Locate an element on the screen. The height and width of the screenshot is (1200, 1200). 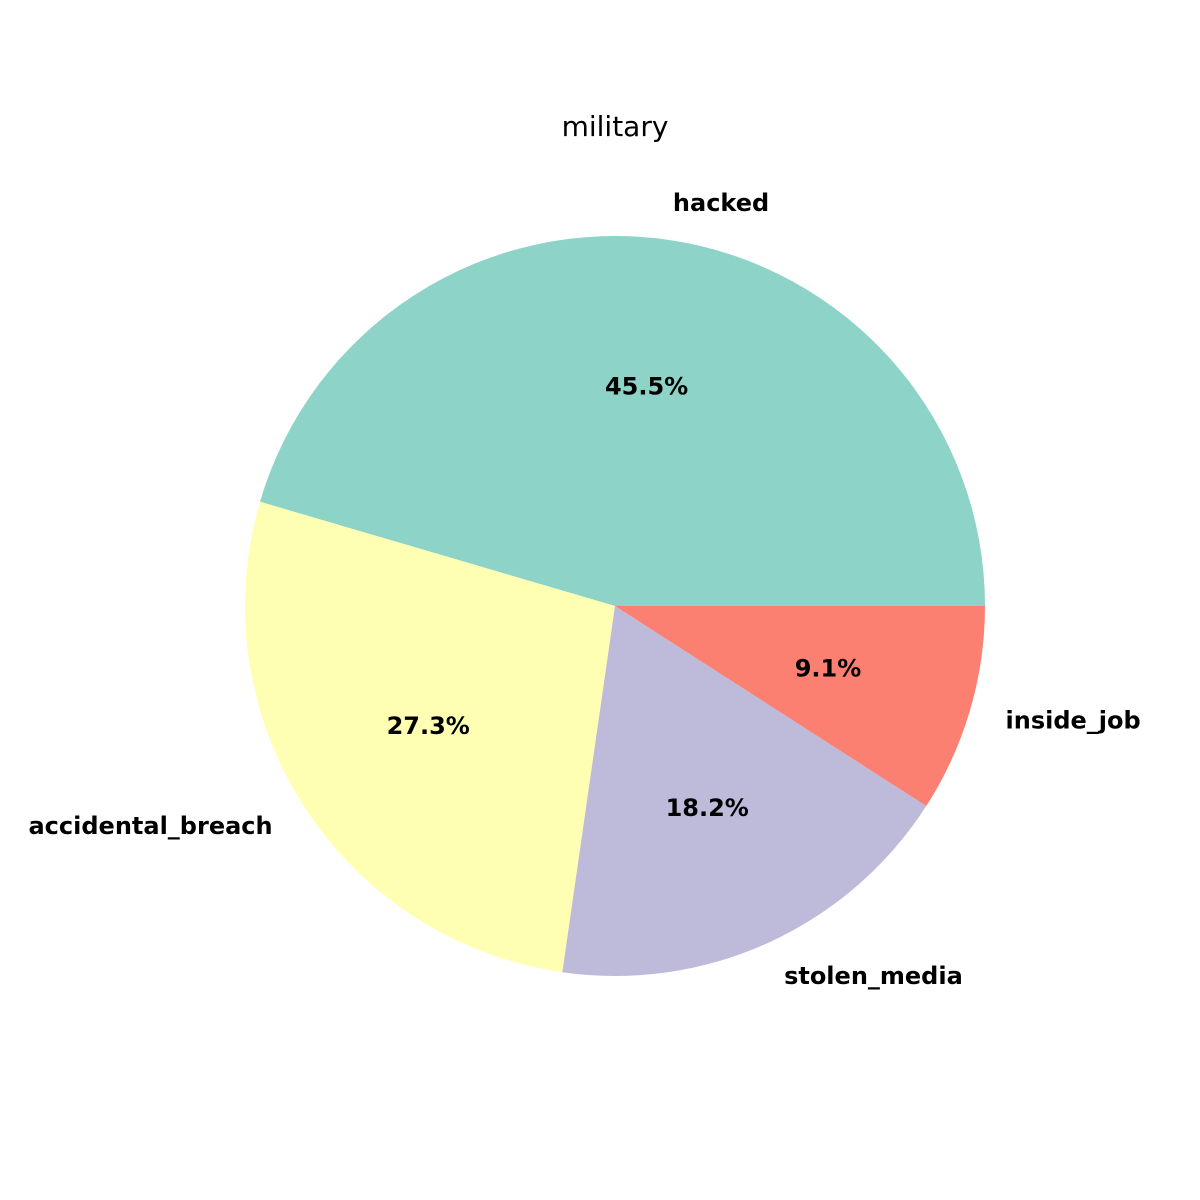
pie-slice-inside-job is located at coordinates (800, 706).